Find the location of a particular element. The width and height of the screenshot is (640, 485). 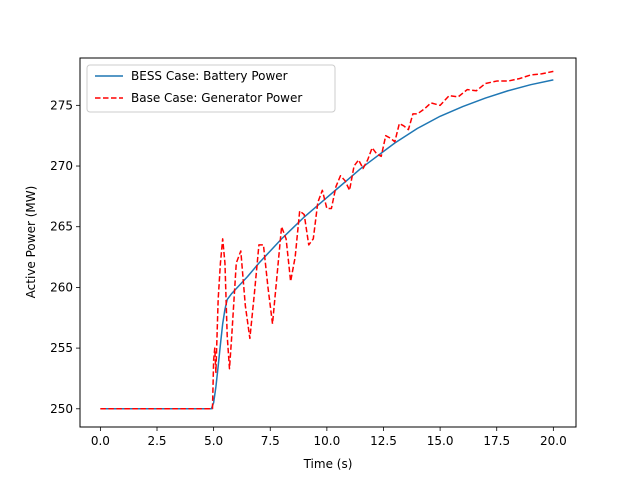

legend-label-generator-power: Base Case: Generator Power is located at coordinates (216, 98).